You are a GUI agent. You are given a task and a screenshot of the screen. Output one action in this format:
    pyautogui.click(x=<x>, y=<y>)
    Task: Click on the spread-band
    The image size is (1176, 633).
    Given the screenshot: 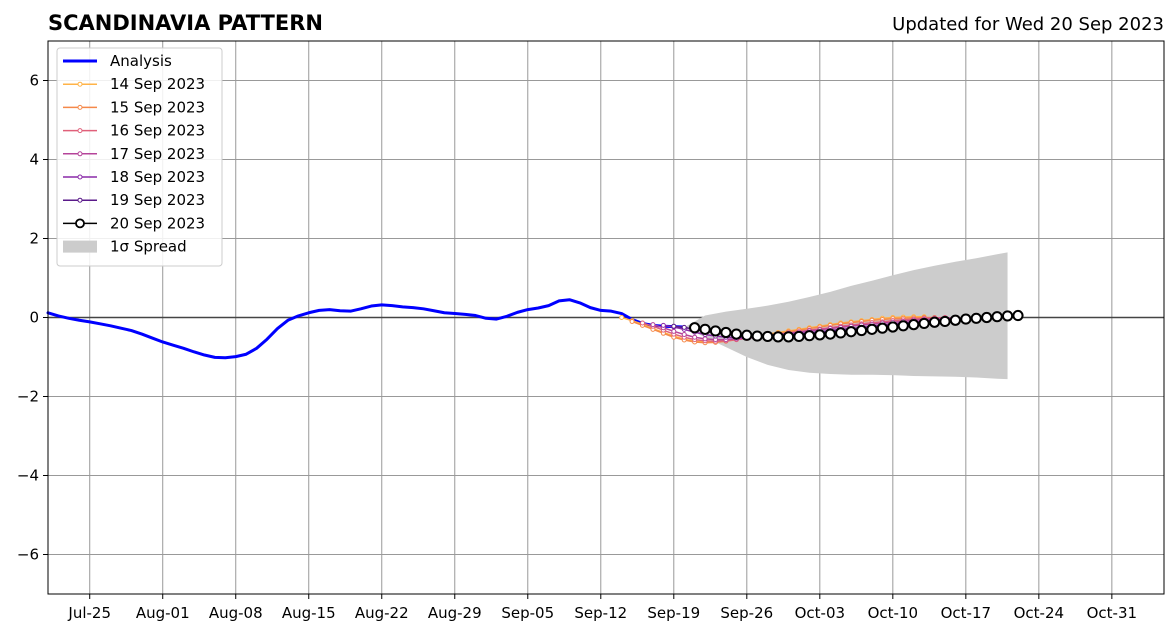 What is the action you would take?
    pyautogui.click(x=846, y=316)
    